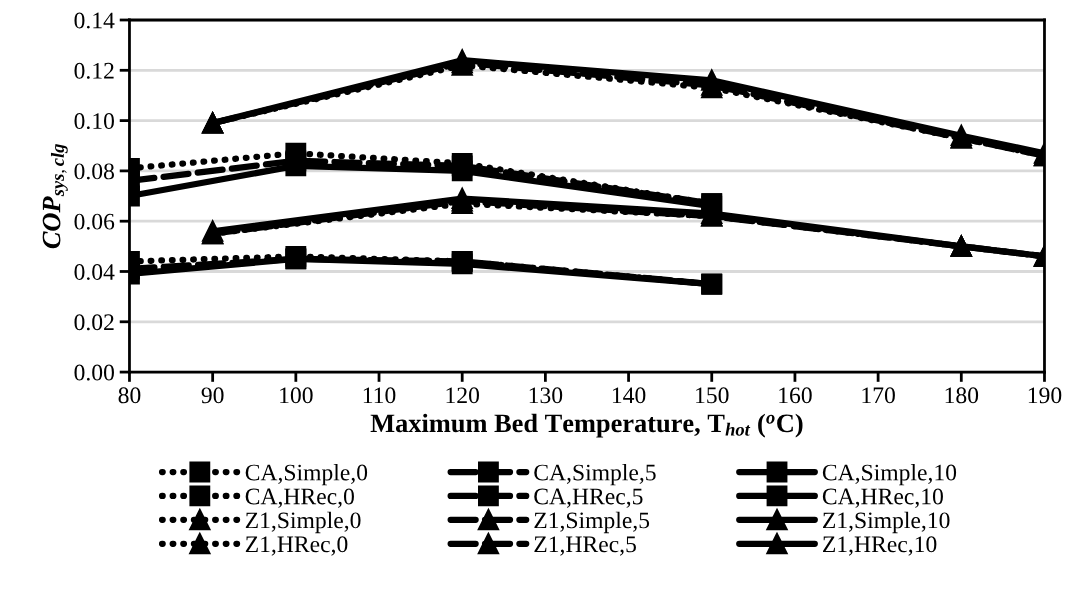  What do you see at coordinates (212, 395) in the screenshot?
I see `x-tick-label: 90` at bounding box center [212, 395].